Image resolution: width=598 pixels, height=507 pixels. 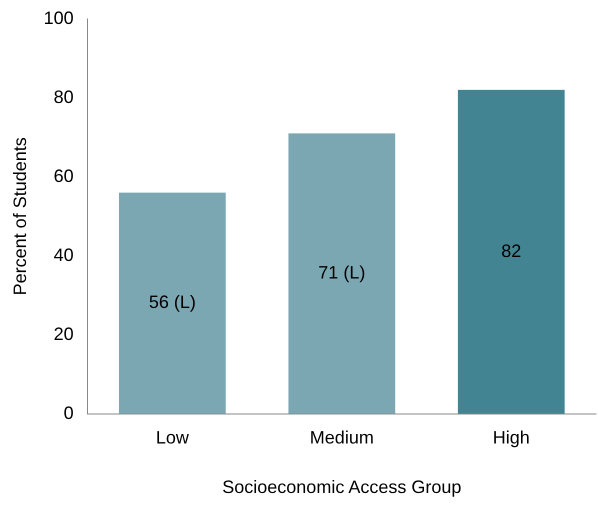 I want to click on x-axis-title: Socioeconomic Access Group, so click(x=342, y=487).